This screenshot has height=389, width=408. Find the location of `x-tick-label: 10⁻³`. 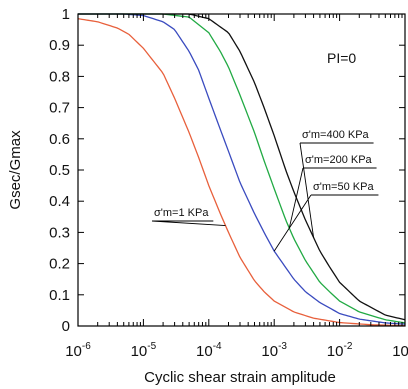

x-tick-label: 10⁻³ is located at coordinates (274, 350).